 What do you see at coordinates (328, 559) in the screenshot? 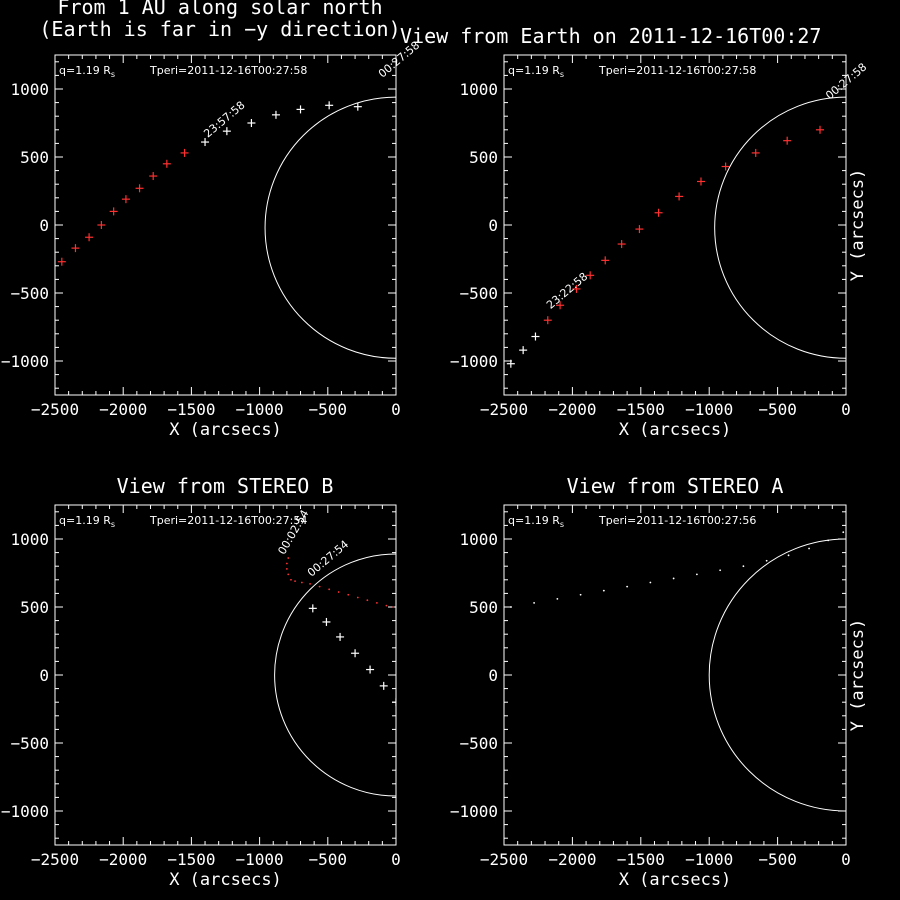
I see `time-annotation: 00:27:54` at bounding box center [328, 559].